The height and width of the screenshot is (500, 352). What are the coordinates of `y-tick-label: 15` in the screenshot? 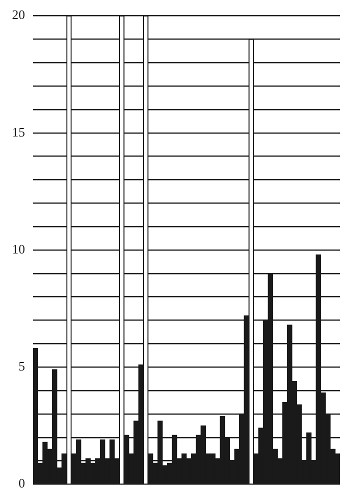 It's located at (18, 132).